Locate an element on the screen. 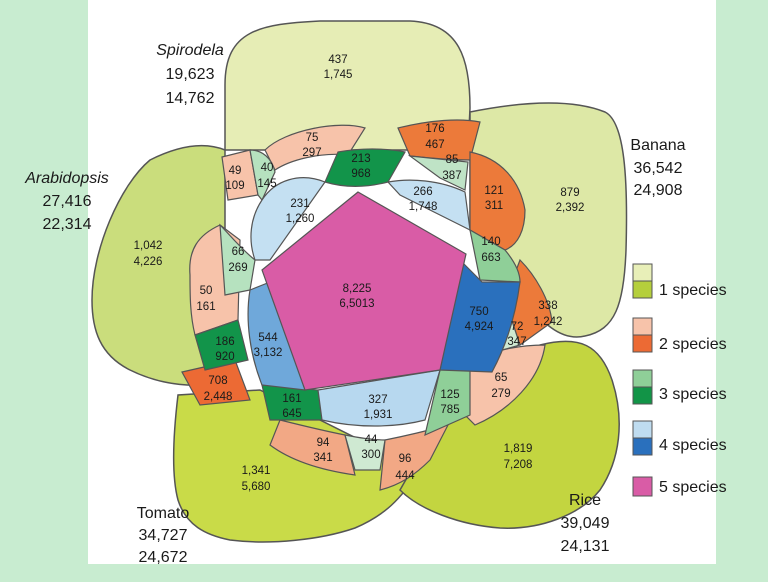 This screenshot has height=582, width=768. count-266-b: 1,748 is located at coordinates (423, 207).